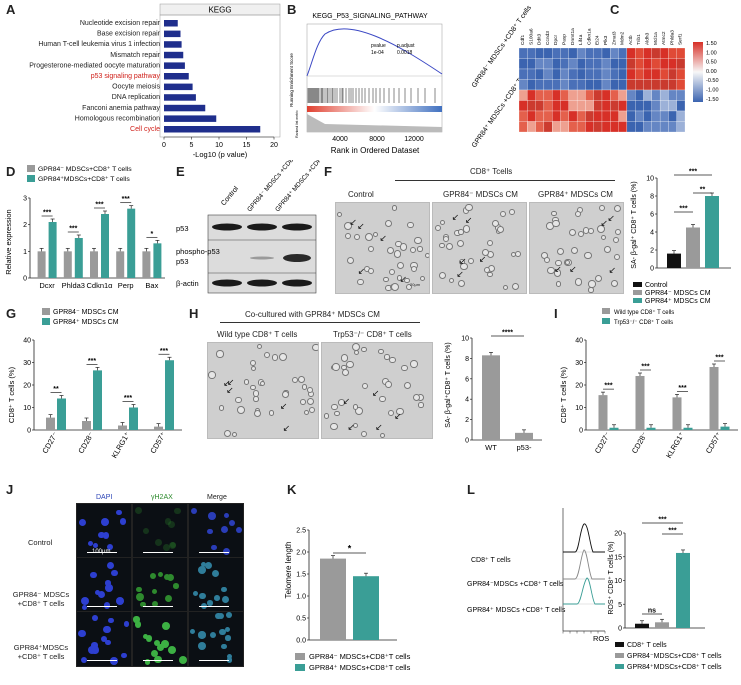 The width and height of the screenshot is (741, 685). I want to click on scale-bar, so click(102, 552).